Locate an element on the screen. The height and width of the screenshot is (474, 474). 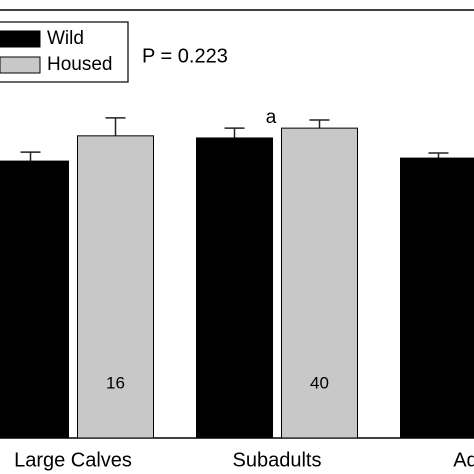
x-tick-label: Large Calves is located at coordinates (73, 460).